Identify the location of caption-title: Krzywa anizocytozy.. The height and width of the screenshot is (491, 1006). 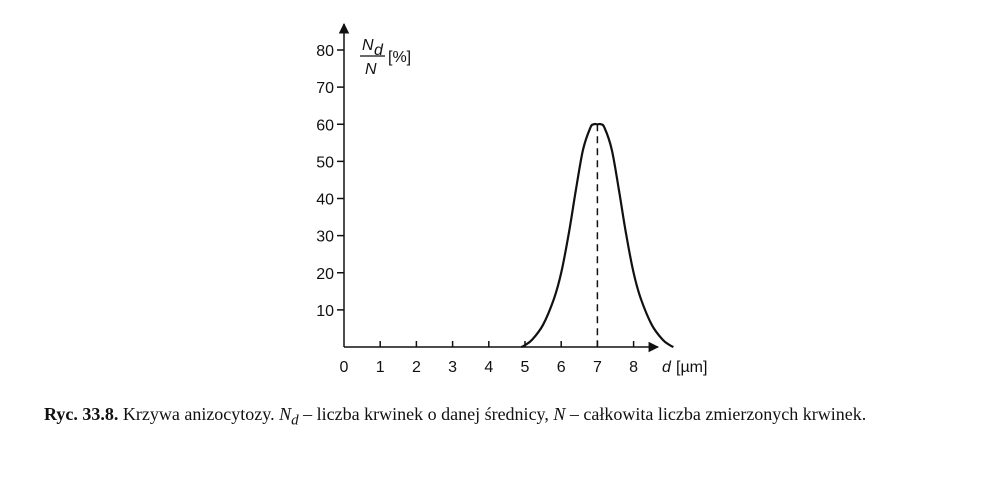
(198, 414).